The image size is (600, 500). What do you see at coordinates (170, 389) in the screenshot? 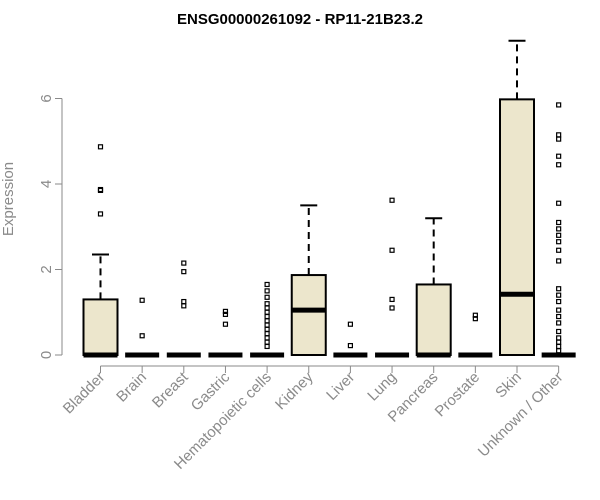
I see `x-tick-label: Breast` at bounding box center [170, 389].